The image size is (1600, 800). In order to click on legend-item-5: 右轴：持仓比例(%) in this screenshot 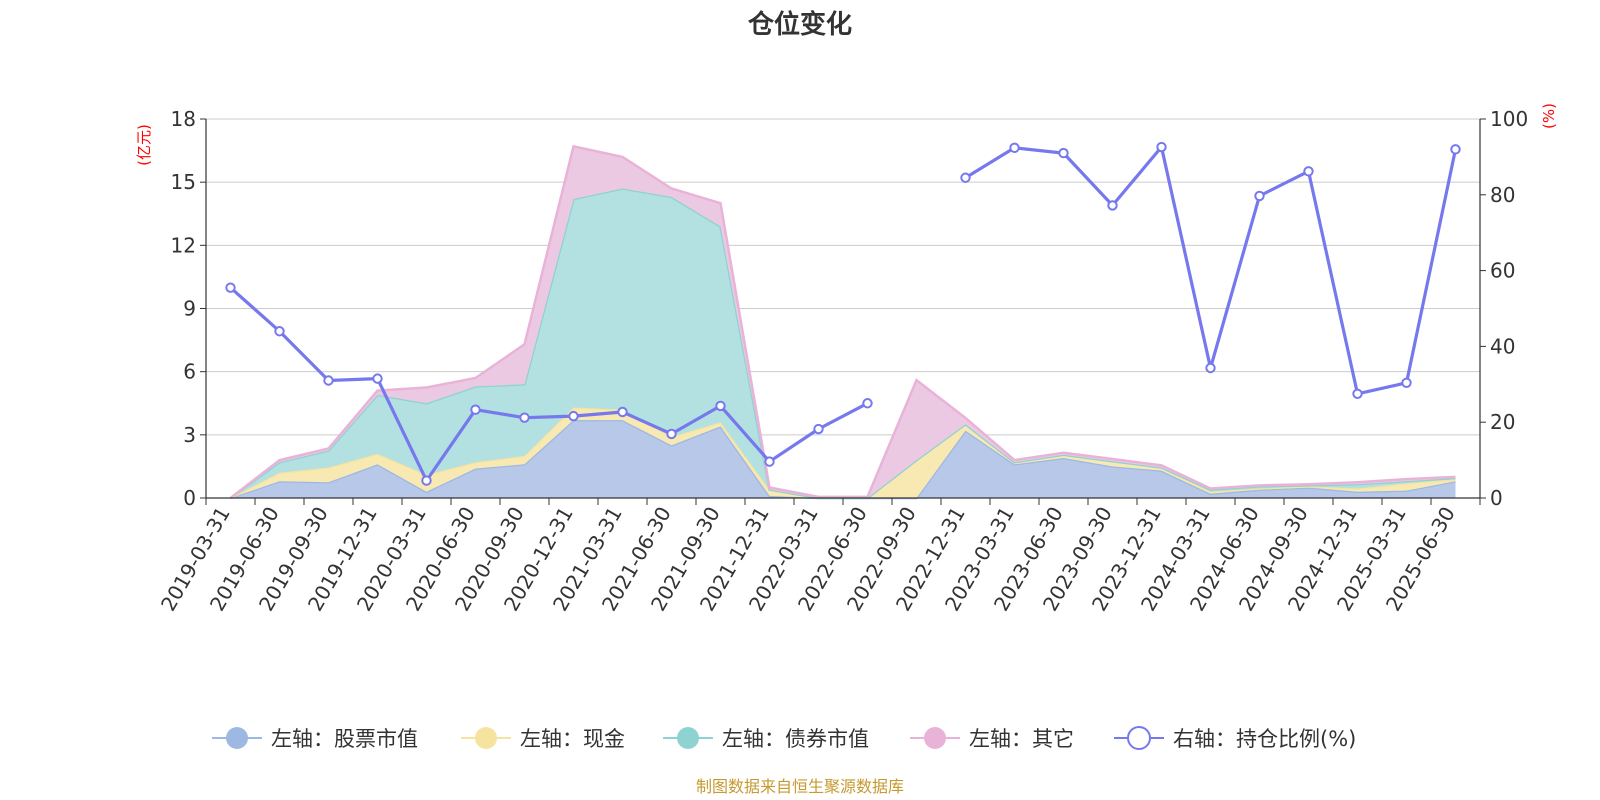, I will do `click(1235, 738)`.